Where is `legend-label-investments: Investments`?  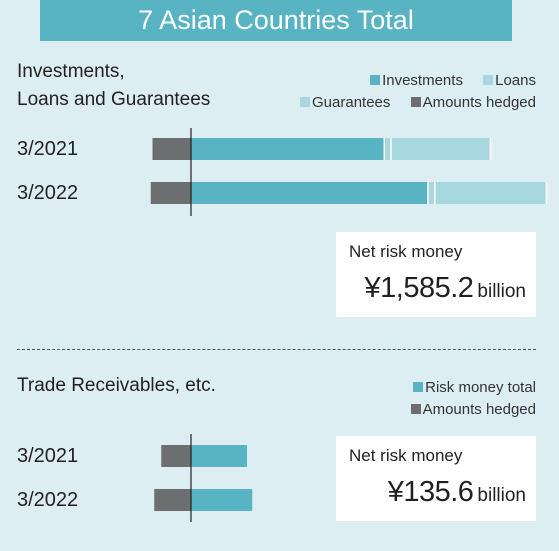
legend-label-investments: Investments is located at coordinates (422, 80).